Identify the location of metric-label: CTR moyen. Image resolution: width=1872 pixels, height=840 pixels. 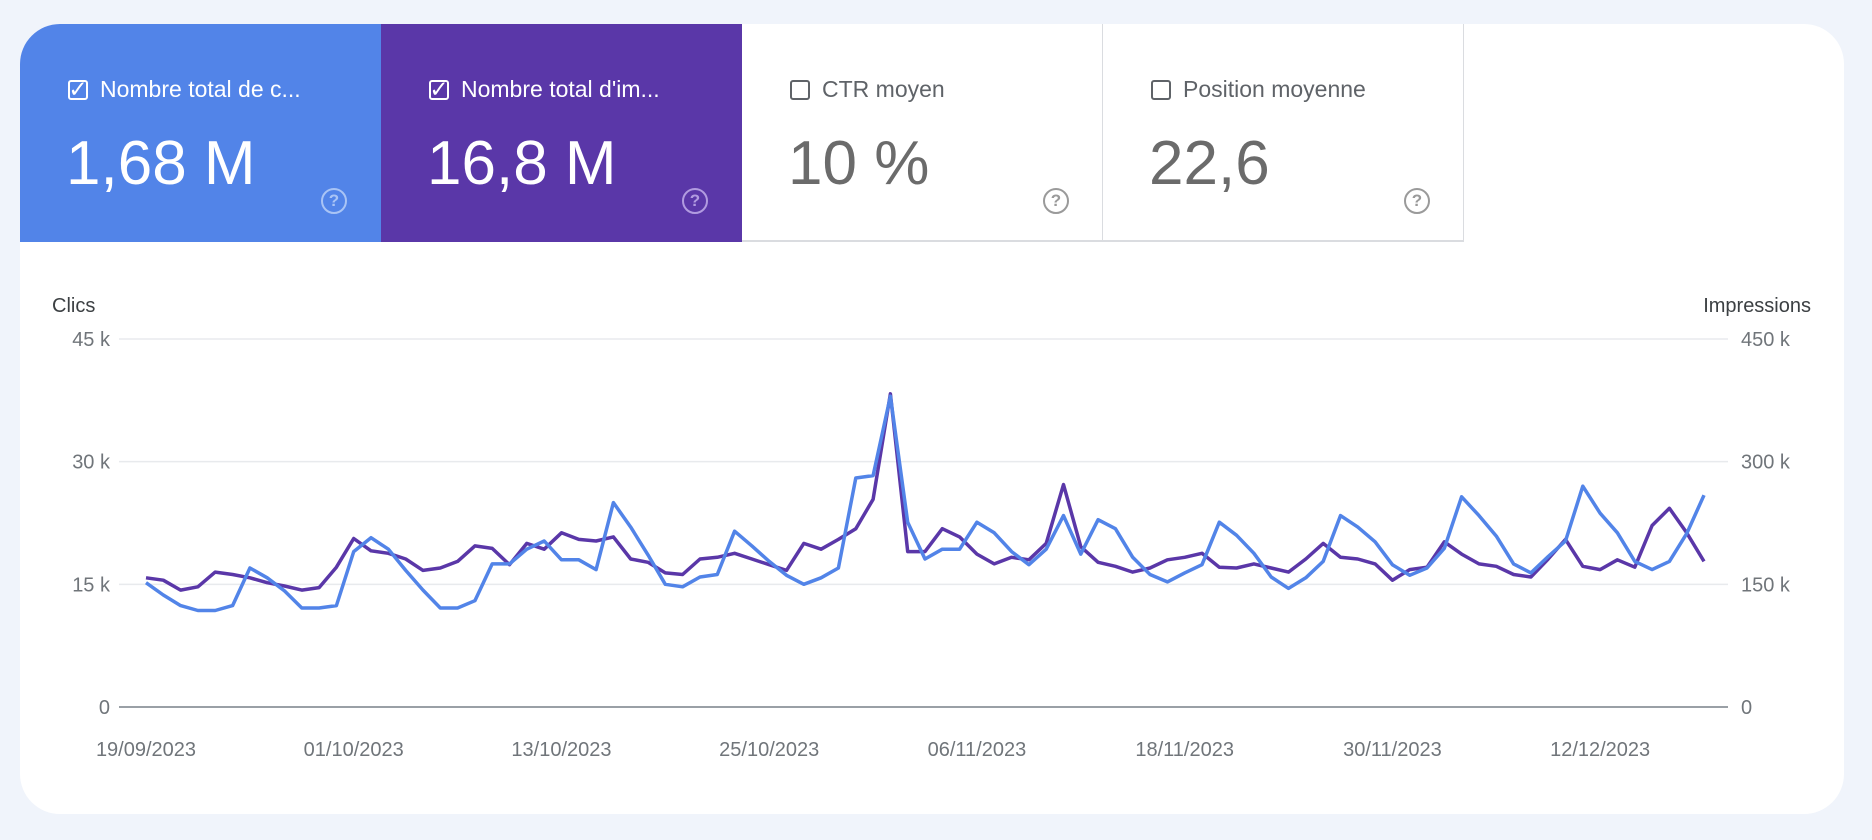
(883, 89).